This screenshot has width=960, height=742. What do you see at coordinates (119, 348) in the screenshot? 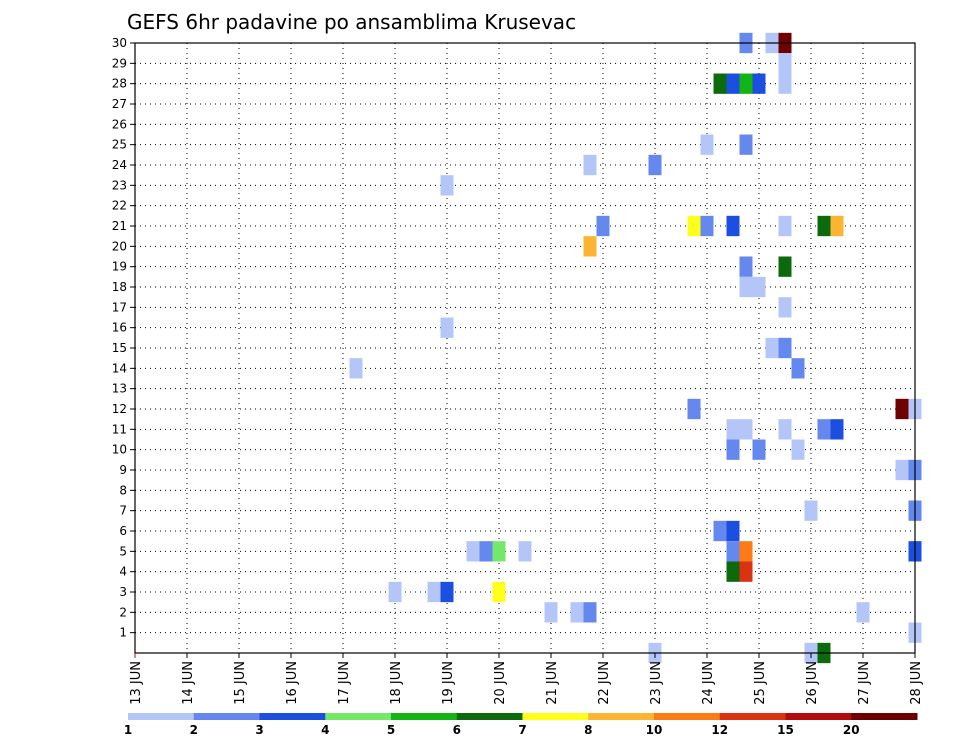
I see `y-tick-label: 15` at bounding box center [119, 348].